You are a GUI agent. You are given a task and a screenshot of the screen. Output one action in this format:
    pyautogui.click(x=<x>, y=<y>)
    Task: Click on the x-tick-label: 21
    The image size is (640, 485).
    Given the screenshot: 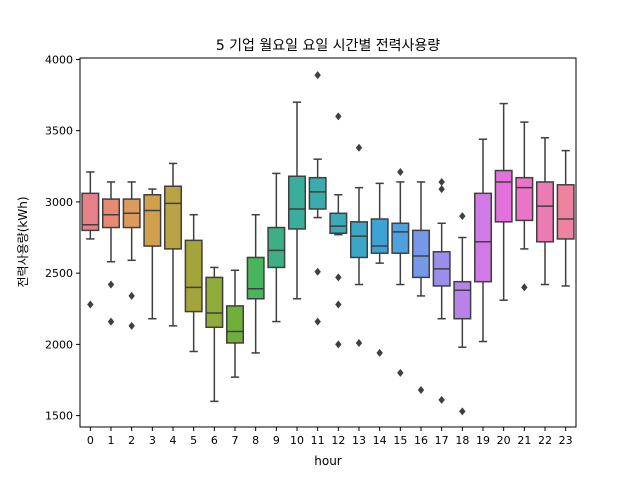 What is the action you would take?
    pyautogui.click(x=524, y=440)
    